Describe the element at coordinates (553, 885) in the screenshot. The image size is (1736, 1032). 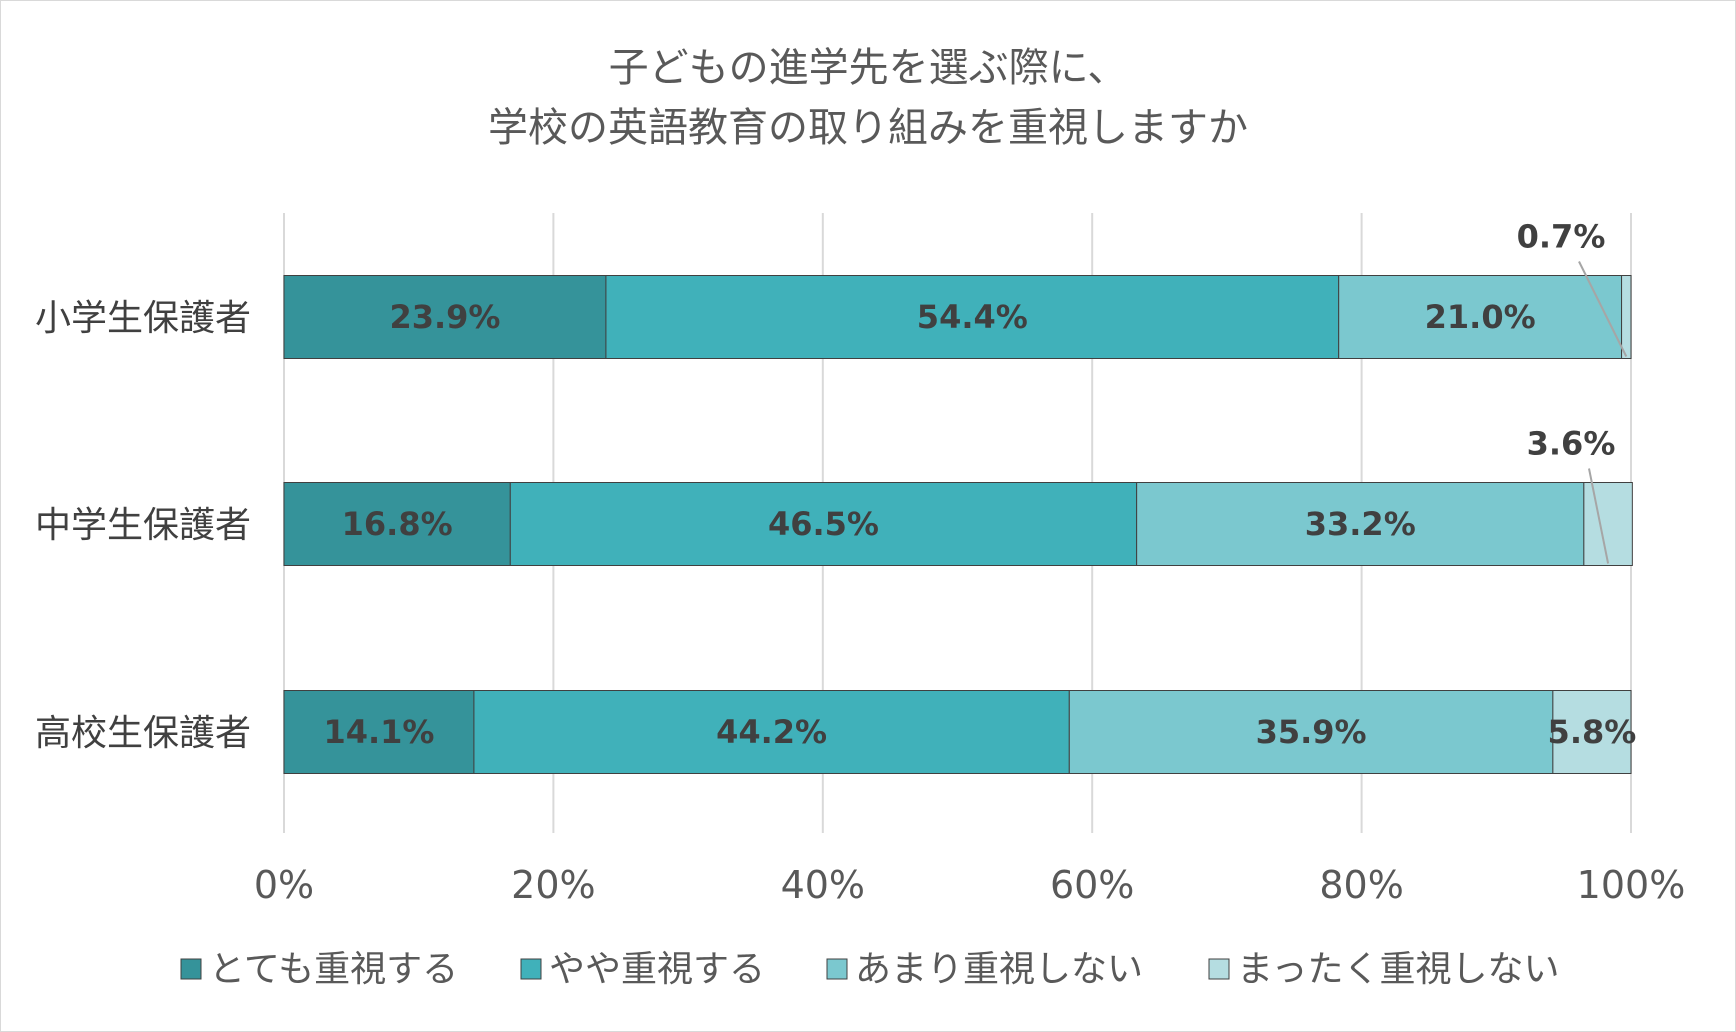
I see `x-tick-label: 20%` at that location.